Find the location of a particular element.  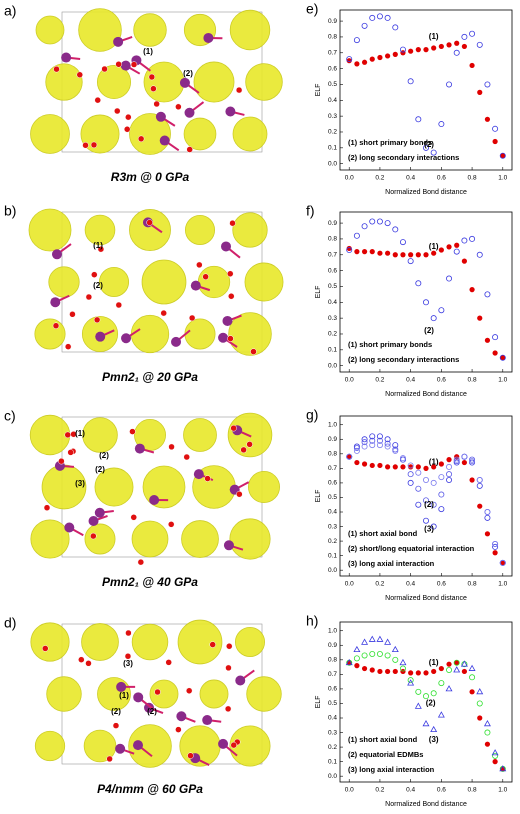

y-tick-label: 0.6 is located at coordinates (332, 270).